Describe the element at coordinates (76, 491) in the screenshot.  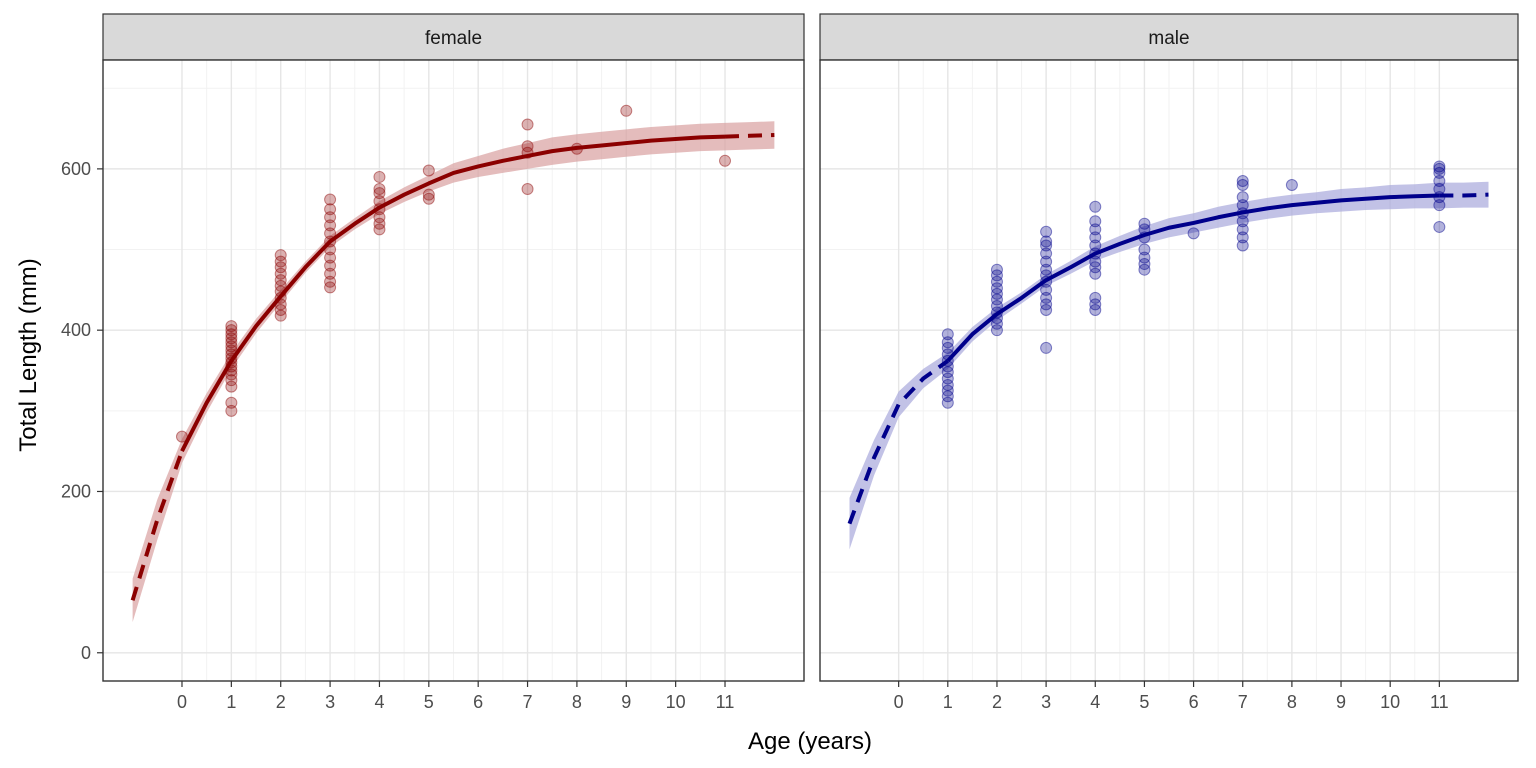
I see `y-tick-label: 200` at that location.